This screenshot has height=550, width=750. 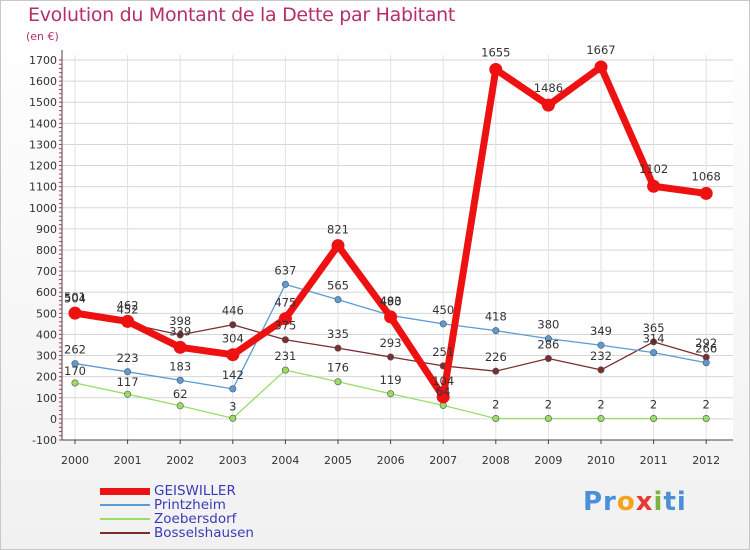 I want to click on data-label-geiswiller: 339, so click(x=180, y=331).